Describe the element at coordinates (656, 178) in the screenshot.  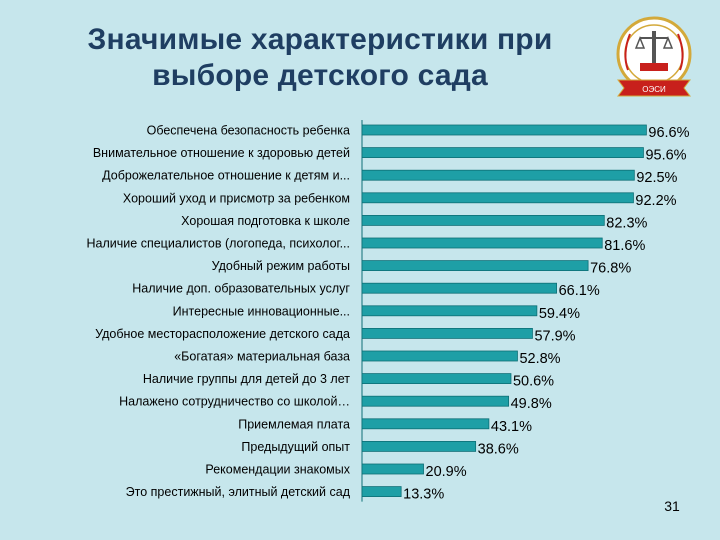
I see `value-label: 92.5%` at that location.